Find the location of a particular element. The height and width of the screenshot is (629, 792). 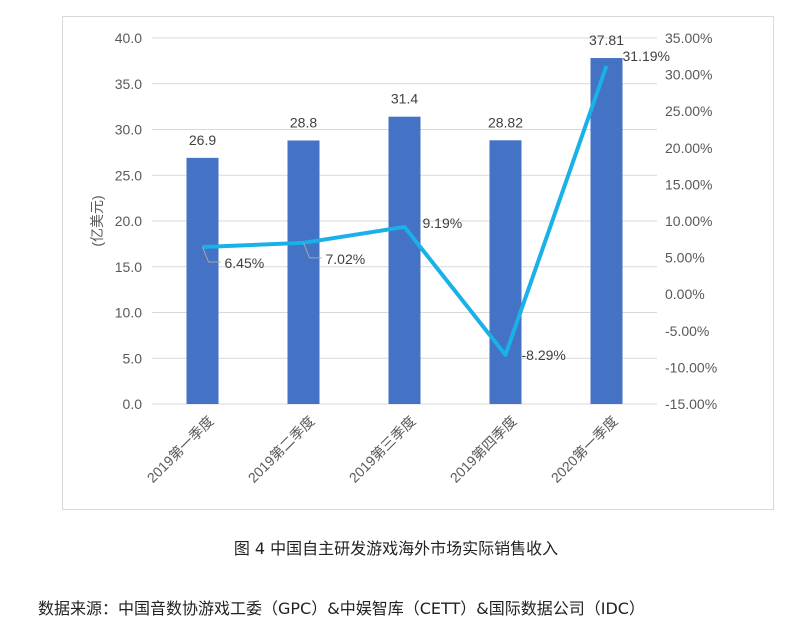

y2-tick-label: -5.00% is located at coordinates (687, 331).